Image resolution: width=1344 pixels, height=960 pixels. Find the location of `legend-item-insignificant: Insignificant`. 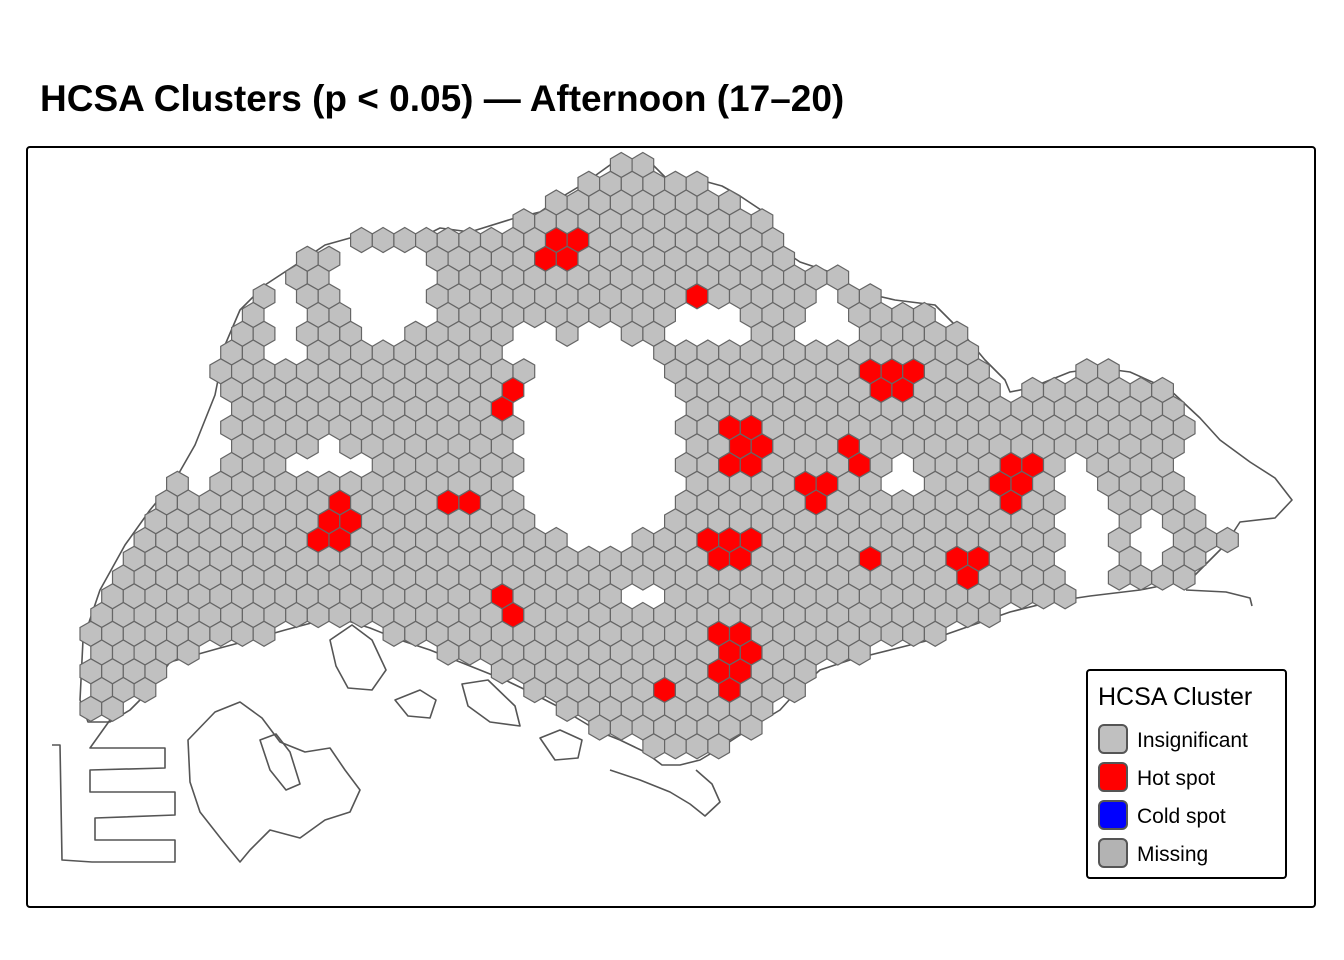

legend-item-insignificant: Insignificant is located at coordinates (1190, 741).